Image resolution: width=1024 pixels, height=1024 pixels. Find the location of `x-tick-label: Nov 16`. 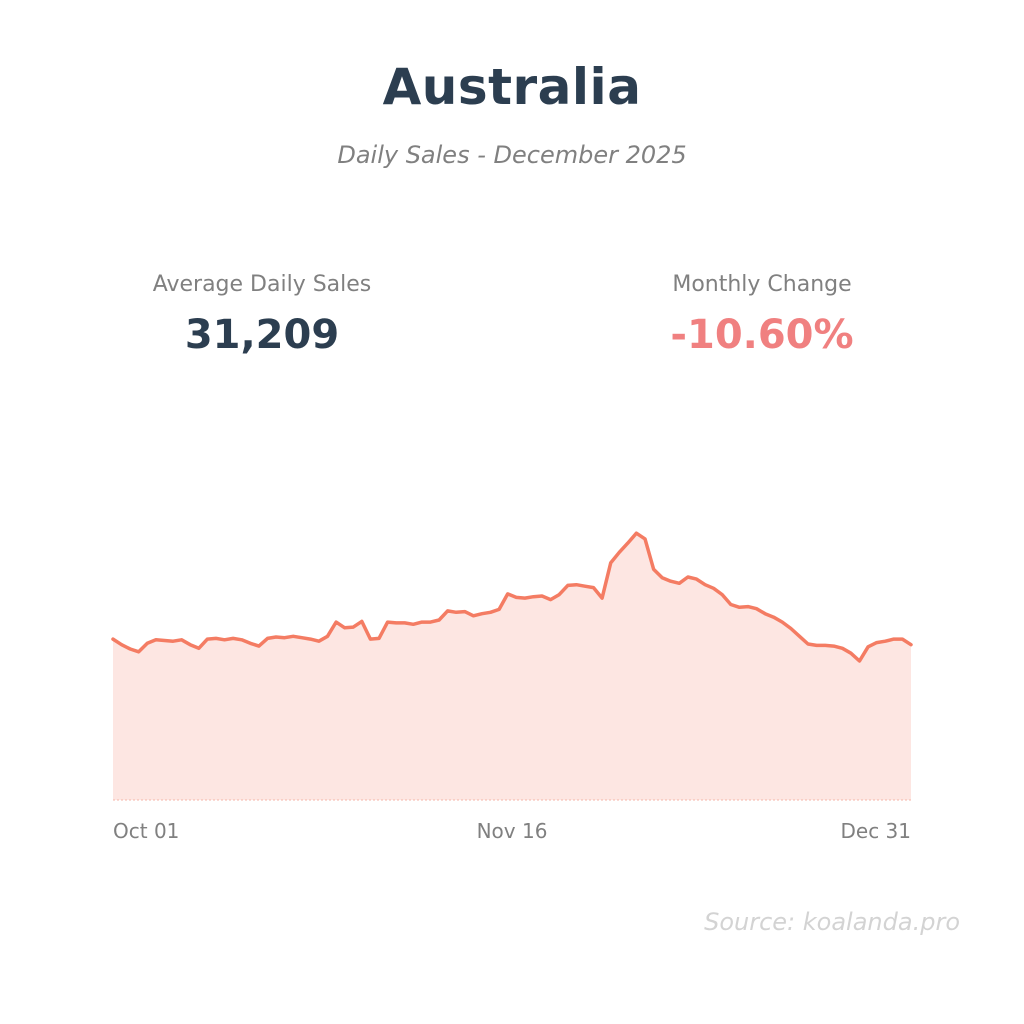

x-tick-label: Nov 16 is located at coordinates (512, 831).